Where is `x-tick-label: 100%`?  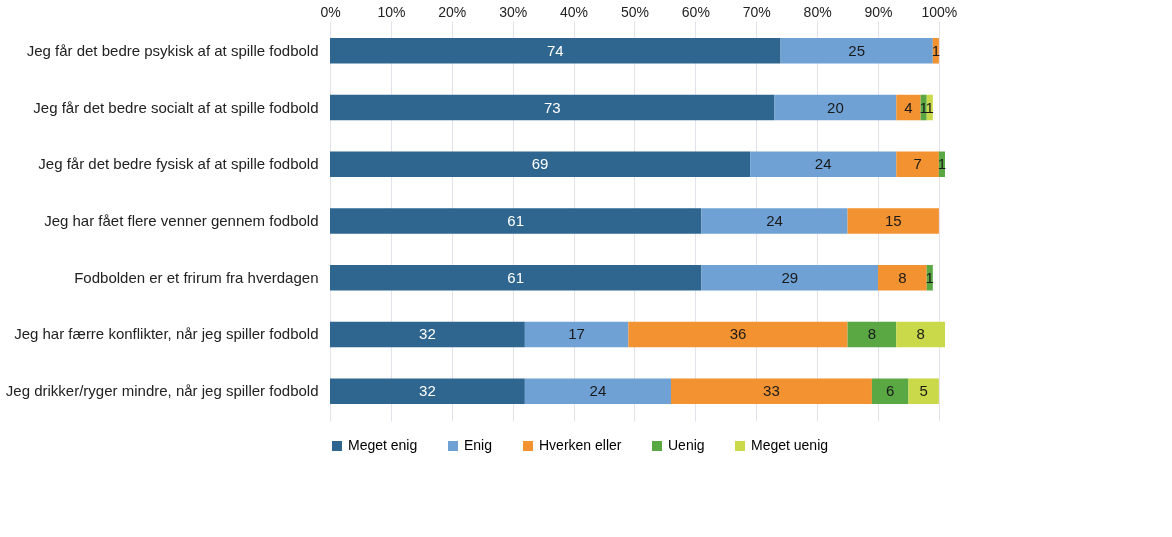 x-tick-label: 100% is located at coordinates (939, 11).